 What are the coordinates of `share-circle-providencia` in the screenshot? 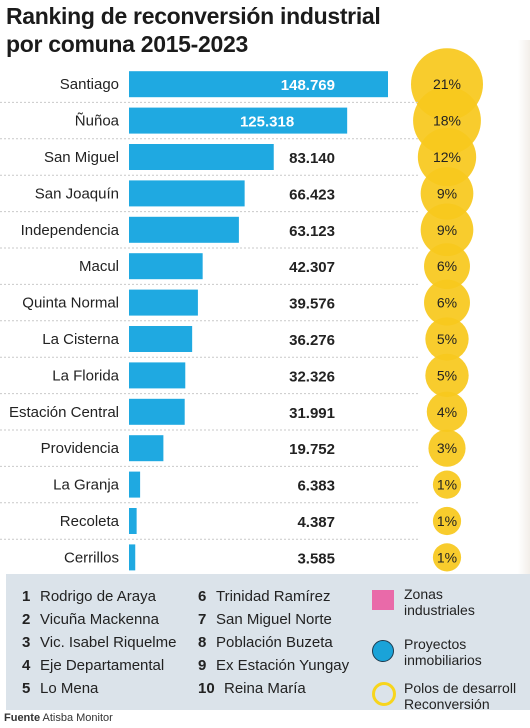 It's located at (447, 448).